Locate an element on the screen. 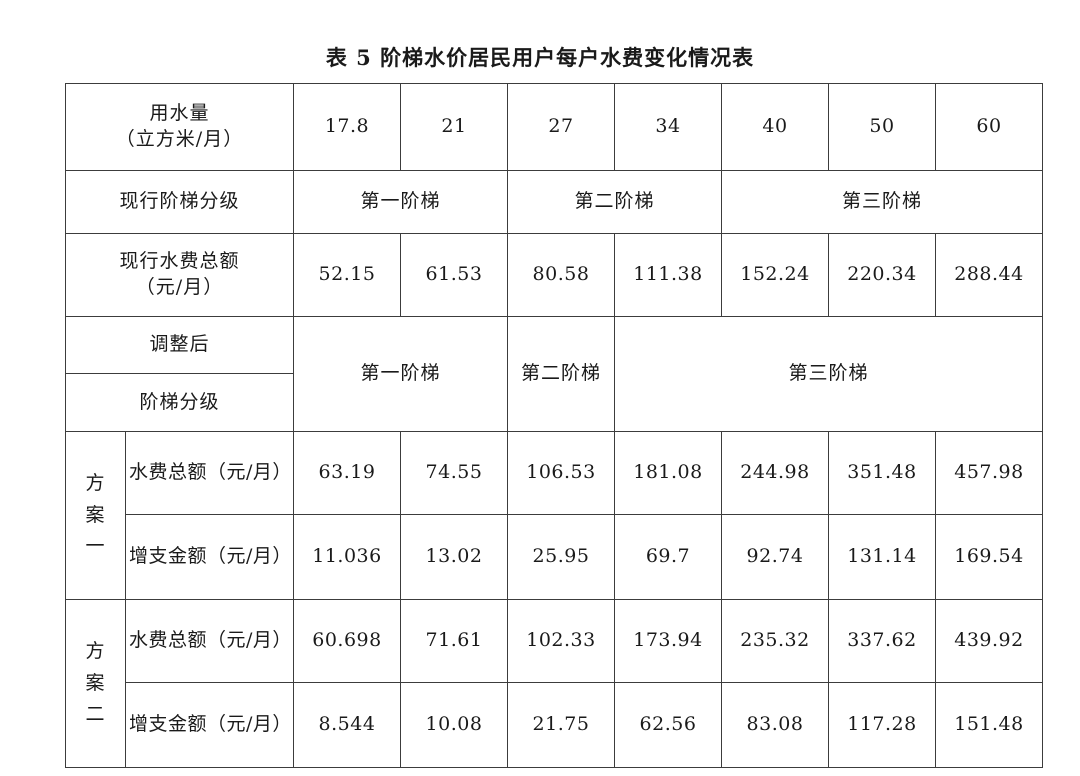 The height and width of the screenshot is (776, 1080). plan-name-cell-2: 方 案 二 is located at coordinates (95, 683).